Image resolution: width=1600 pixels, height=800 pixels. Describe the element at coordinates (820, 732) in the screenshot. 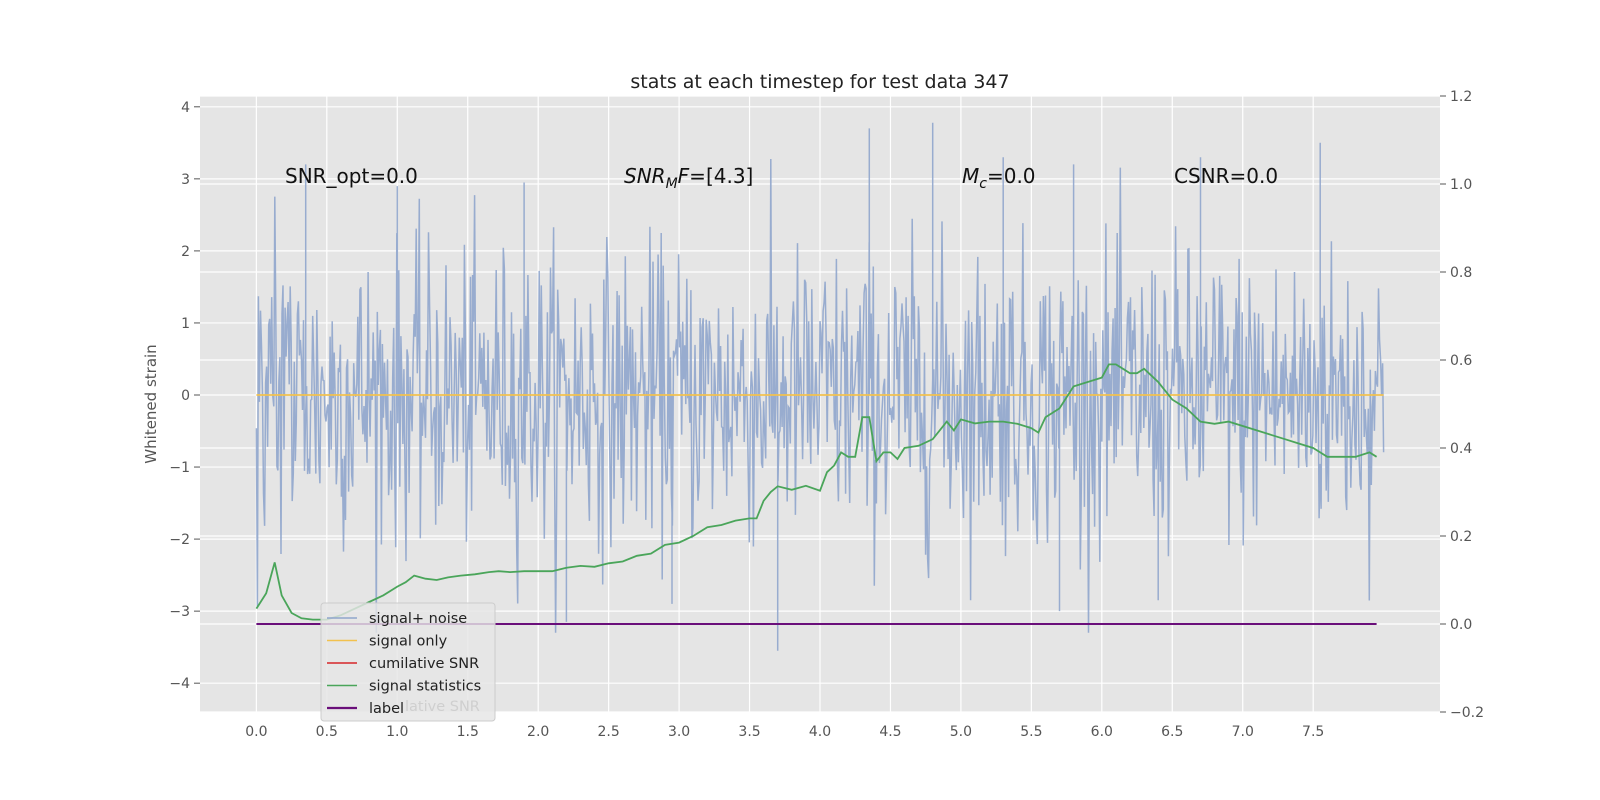

I see `x-tick-label: 4.0` at that location.